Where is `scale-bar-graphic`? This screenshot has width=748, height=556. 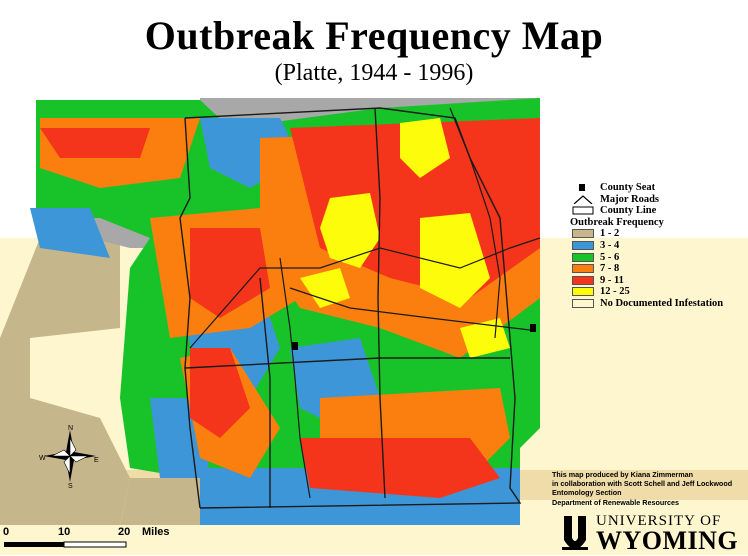 scale-bar-graphic is located at coordinates (65, 544).